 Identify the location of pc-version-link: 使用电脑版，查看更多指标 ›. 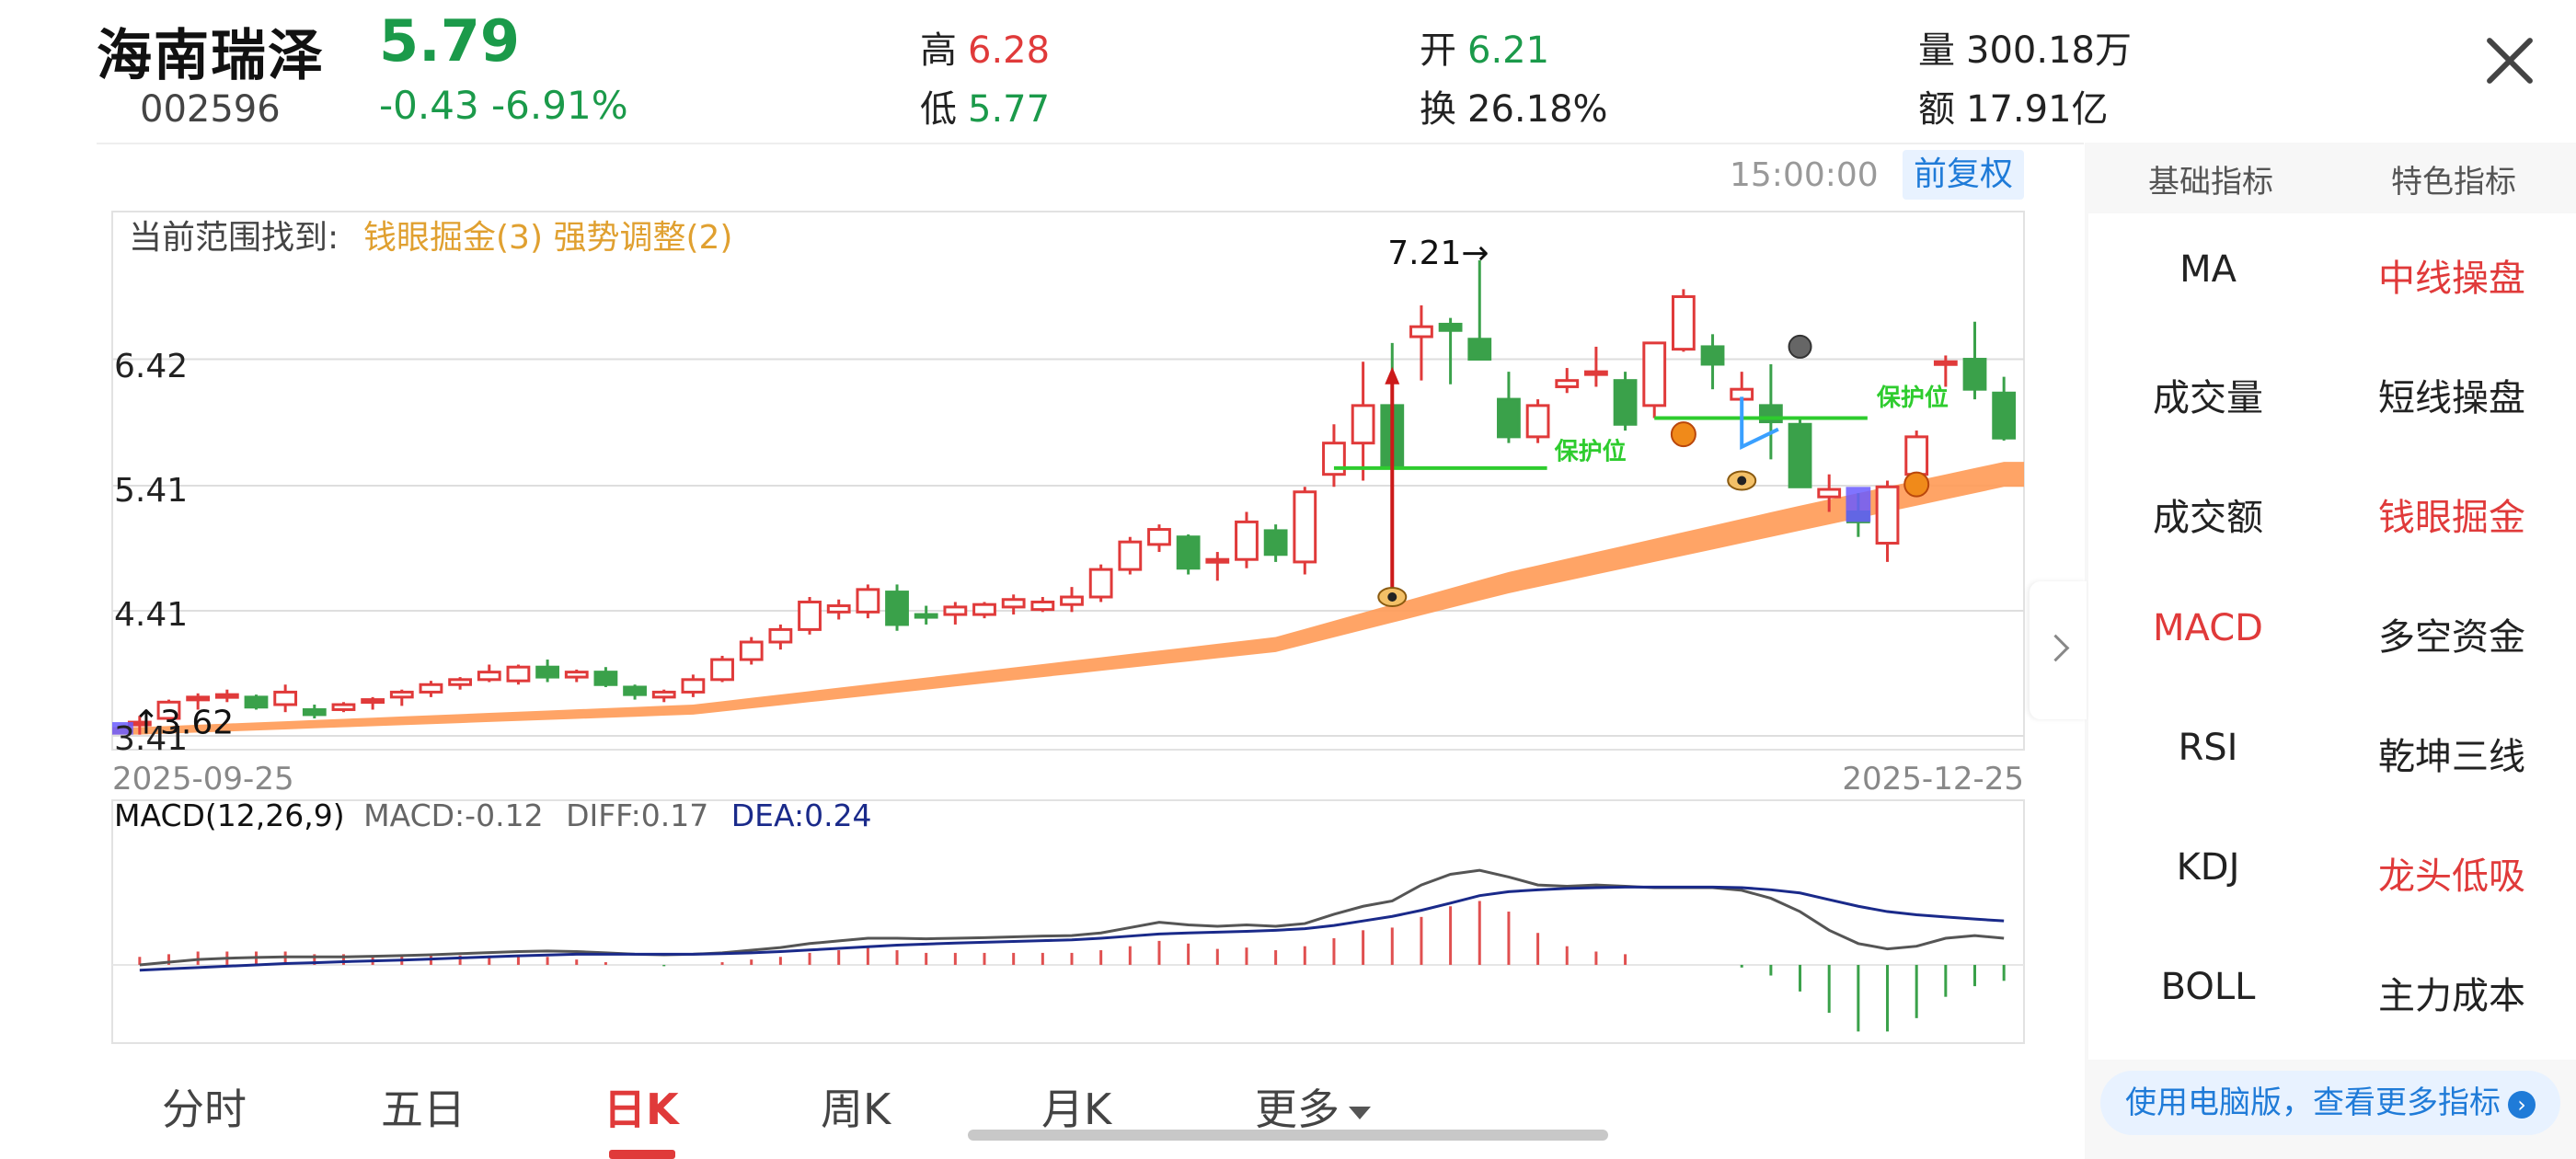
(2330, 1103).